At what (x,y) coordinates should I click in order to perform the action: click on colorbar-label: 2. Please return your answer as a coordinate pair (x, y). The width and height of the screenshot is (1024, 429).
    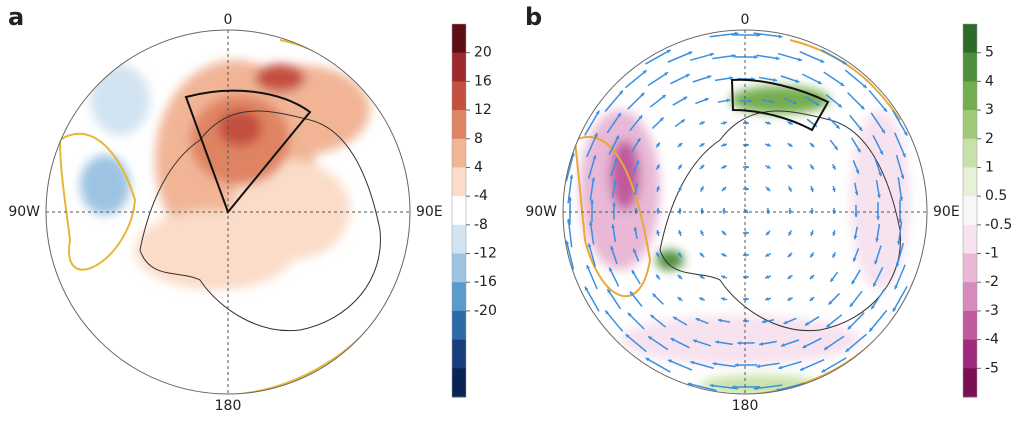
    Looking at the image, I should click on (989, 139).